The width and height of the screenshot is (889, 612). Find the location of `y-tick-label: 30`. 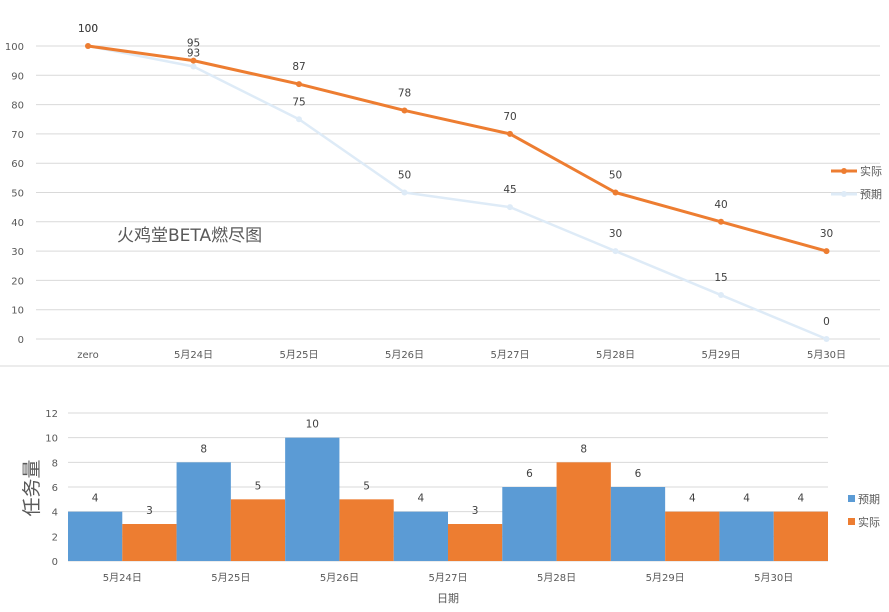

y-tick-label: 30 is located at coordinates (17, 252).